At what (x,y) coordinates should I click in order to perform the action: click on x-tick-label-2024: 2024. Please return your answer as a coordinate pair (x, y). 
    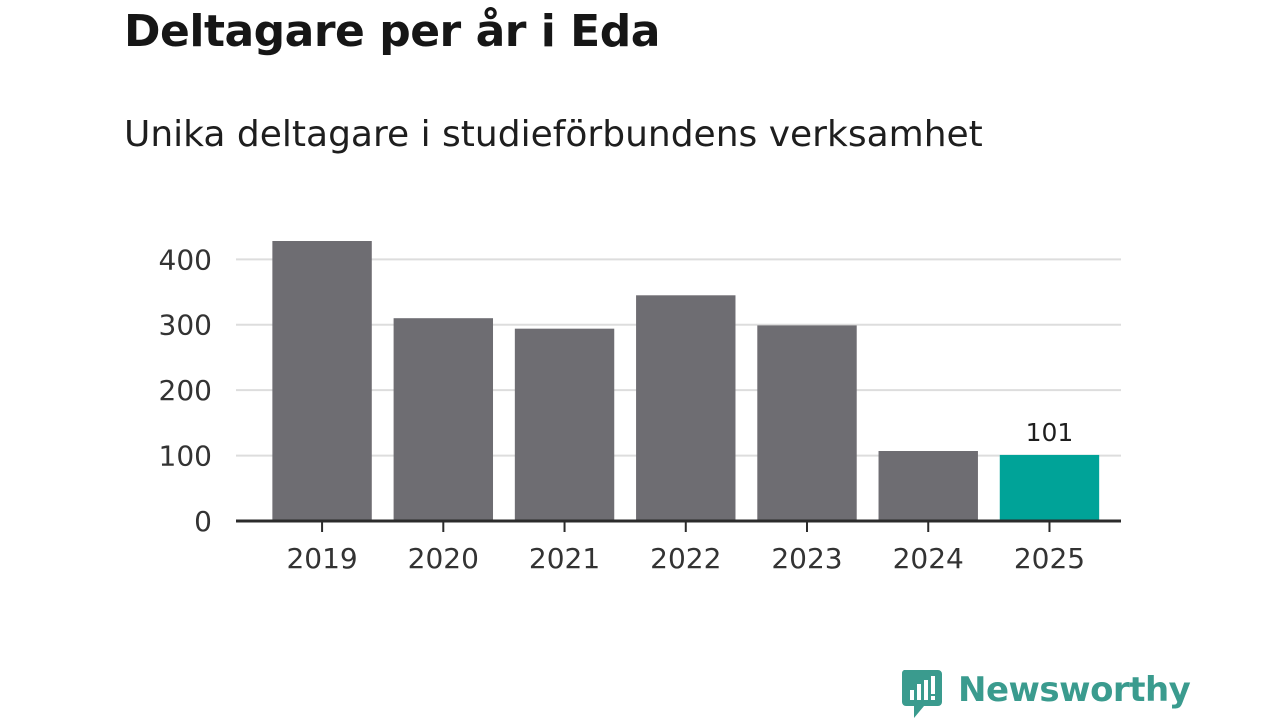
    Looking at the image, I should click on (928, 558).